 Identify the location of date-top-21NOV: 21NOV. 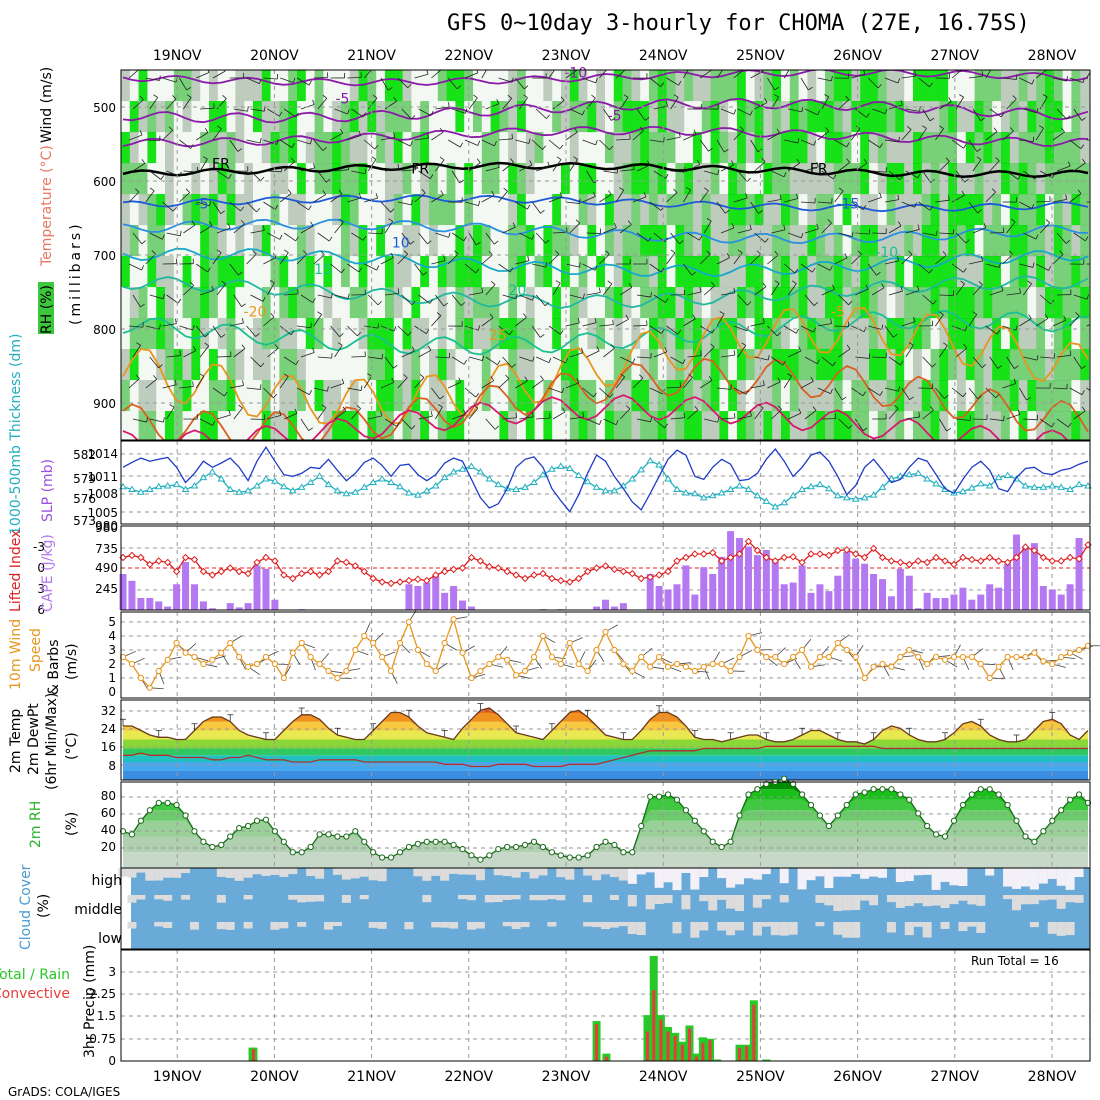
(371, 56).